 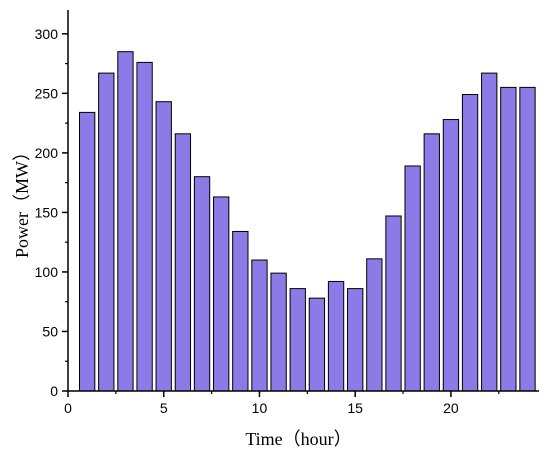 I want to click on x-tick-label: 5, so click(x=164, y=408).